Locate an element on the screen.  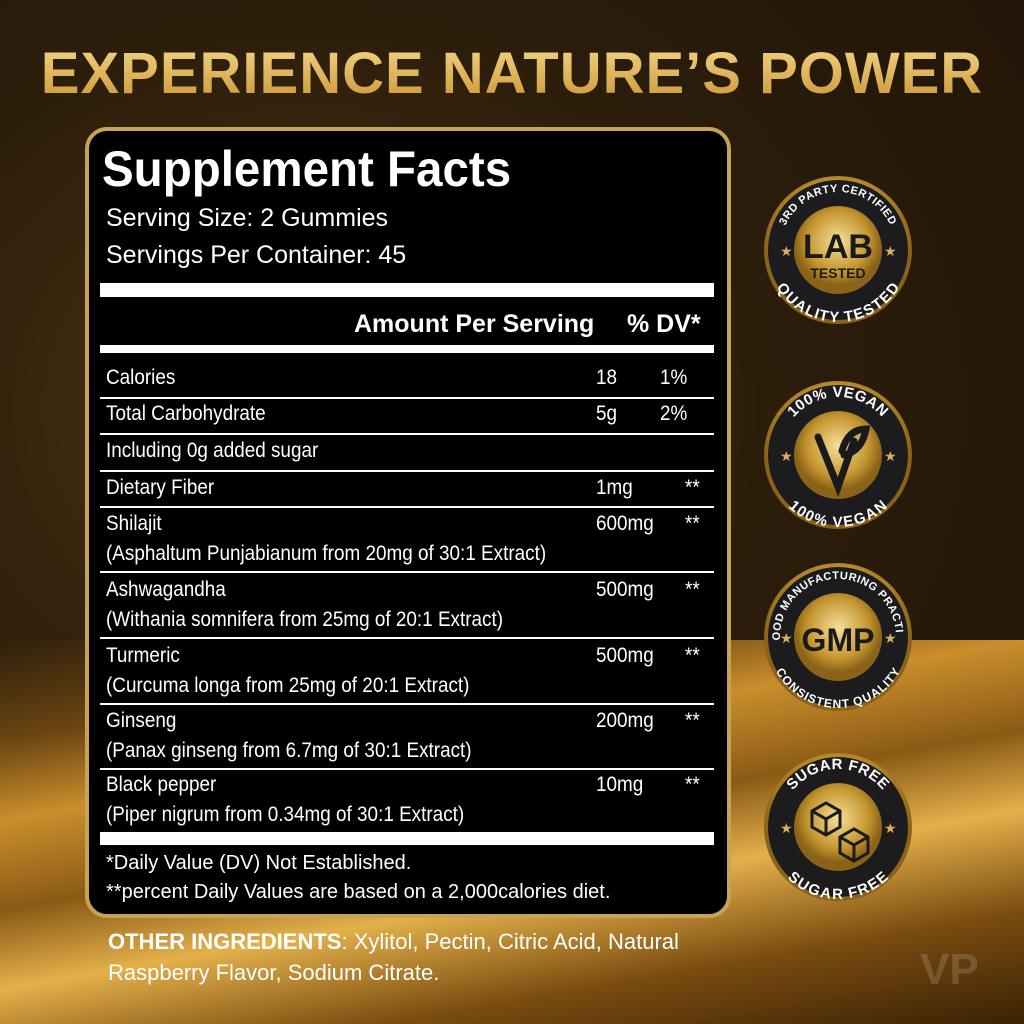
nutrient-amount: 18 is located at coordinates (607, 377).